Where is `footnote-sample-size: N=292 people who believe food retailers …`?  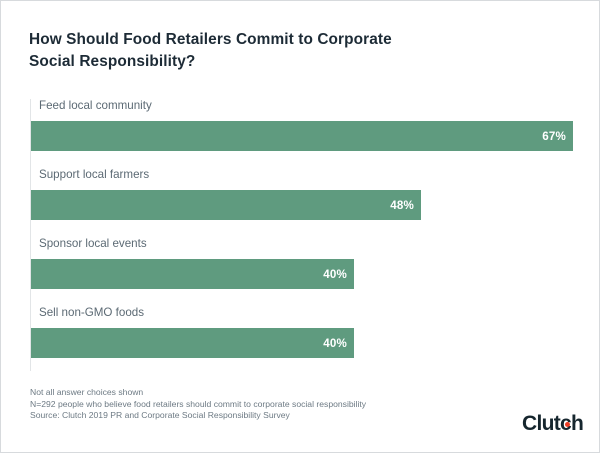 footnote-sample-size: N=292 people who believe food retailers … is located at coordinates (198, 403).